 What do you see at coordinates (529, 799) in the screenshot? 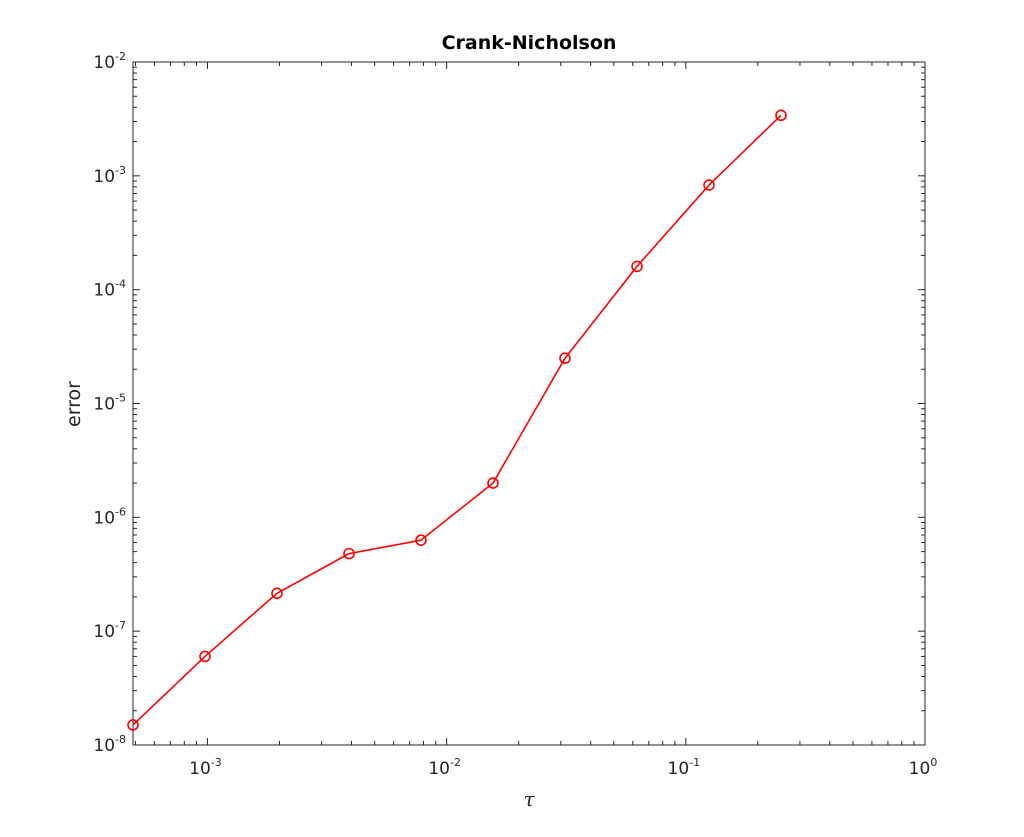
I see `x-axis-label: τ` at bounding box center [529, 799].